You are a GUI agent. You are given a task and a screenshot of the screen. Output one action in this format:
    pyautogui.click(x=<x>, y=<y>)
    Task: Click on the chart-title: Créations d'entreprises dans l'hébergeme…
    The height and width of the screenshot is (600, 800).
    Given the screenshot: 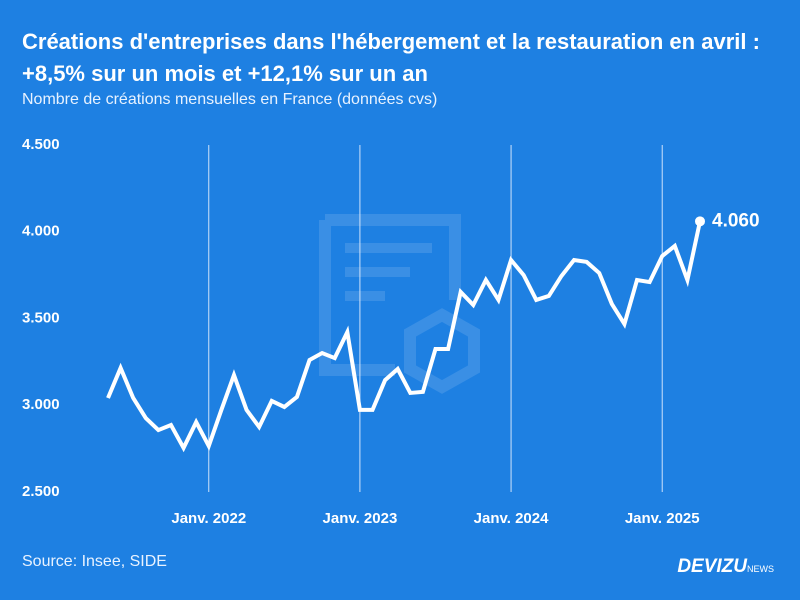 What is the action you would take?
    pyautogui.click(x=391, y=57)
    